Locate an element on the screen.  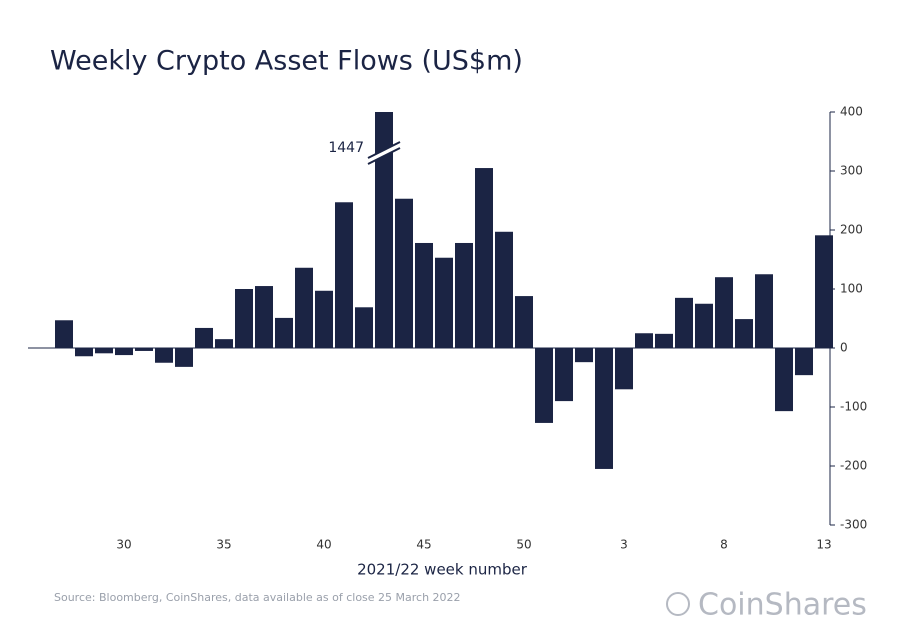
x-tick-label: 40 is located at coordinates (323, 545).